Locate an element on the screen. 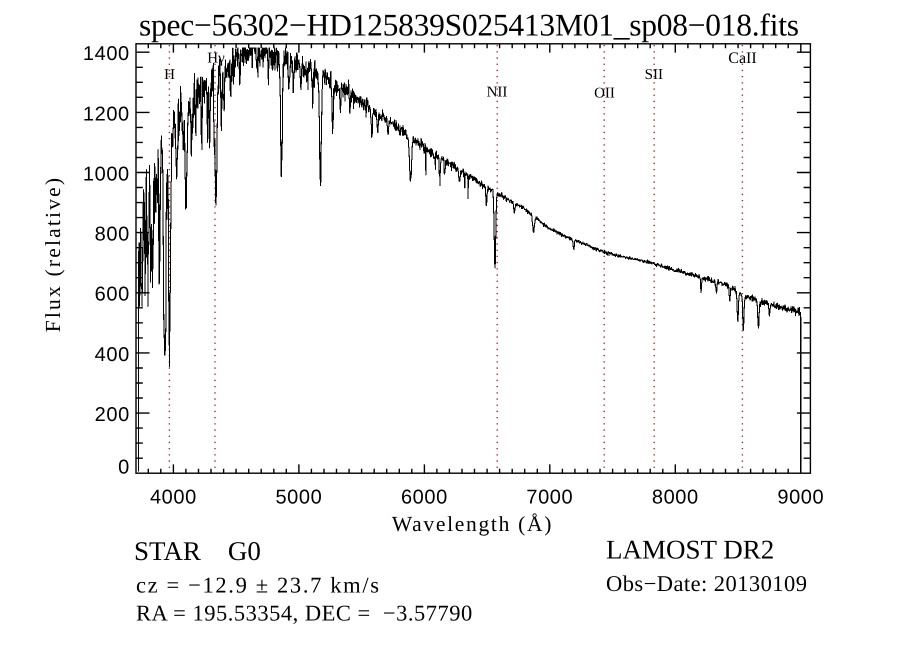  svg-text: H is located at coordinates (169, 75).